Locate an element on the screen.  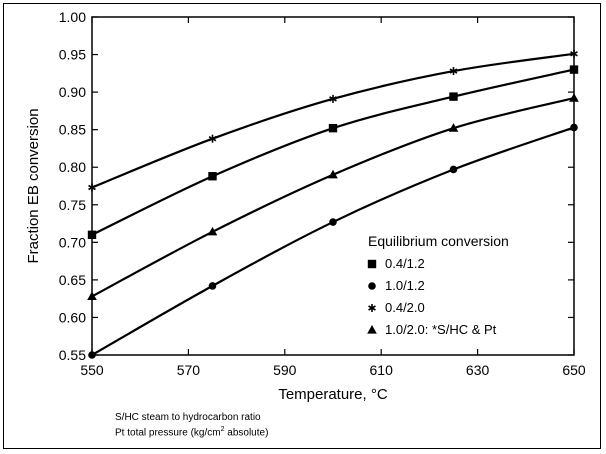
y-tick-label: 0.85 is located at coordinates (72, 130).